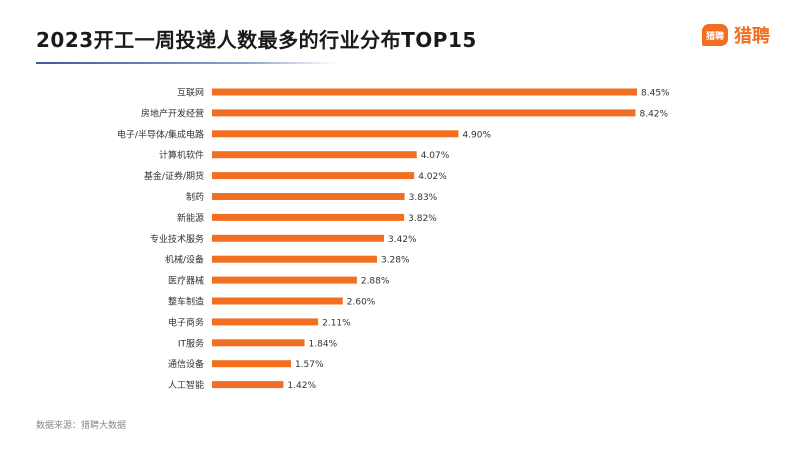 This screenshot has height=449, width=800. I want to click on category-label: 人工智能, so click(186, 385).